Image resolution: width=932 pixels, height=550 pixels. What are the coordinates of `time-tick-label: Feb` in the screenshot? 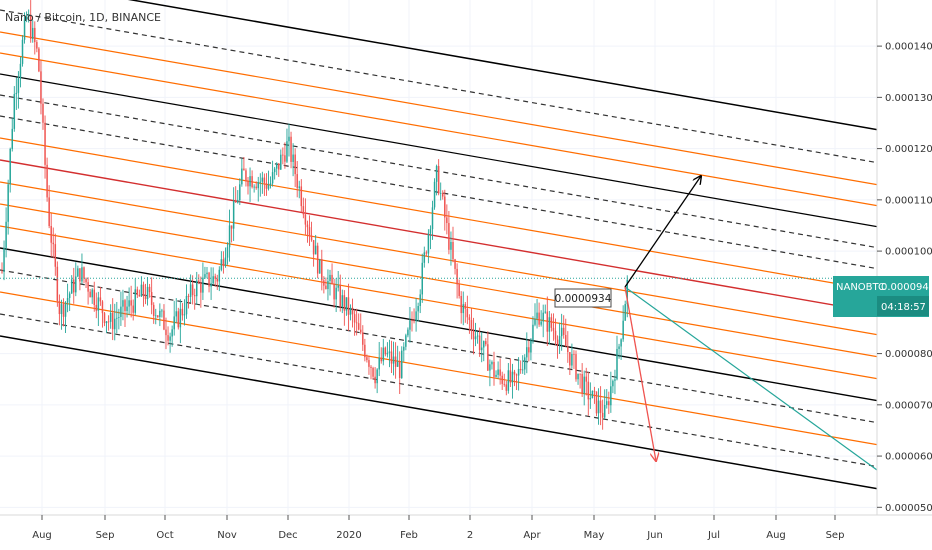 It's located at (409, 535).